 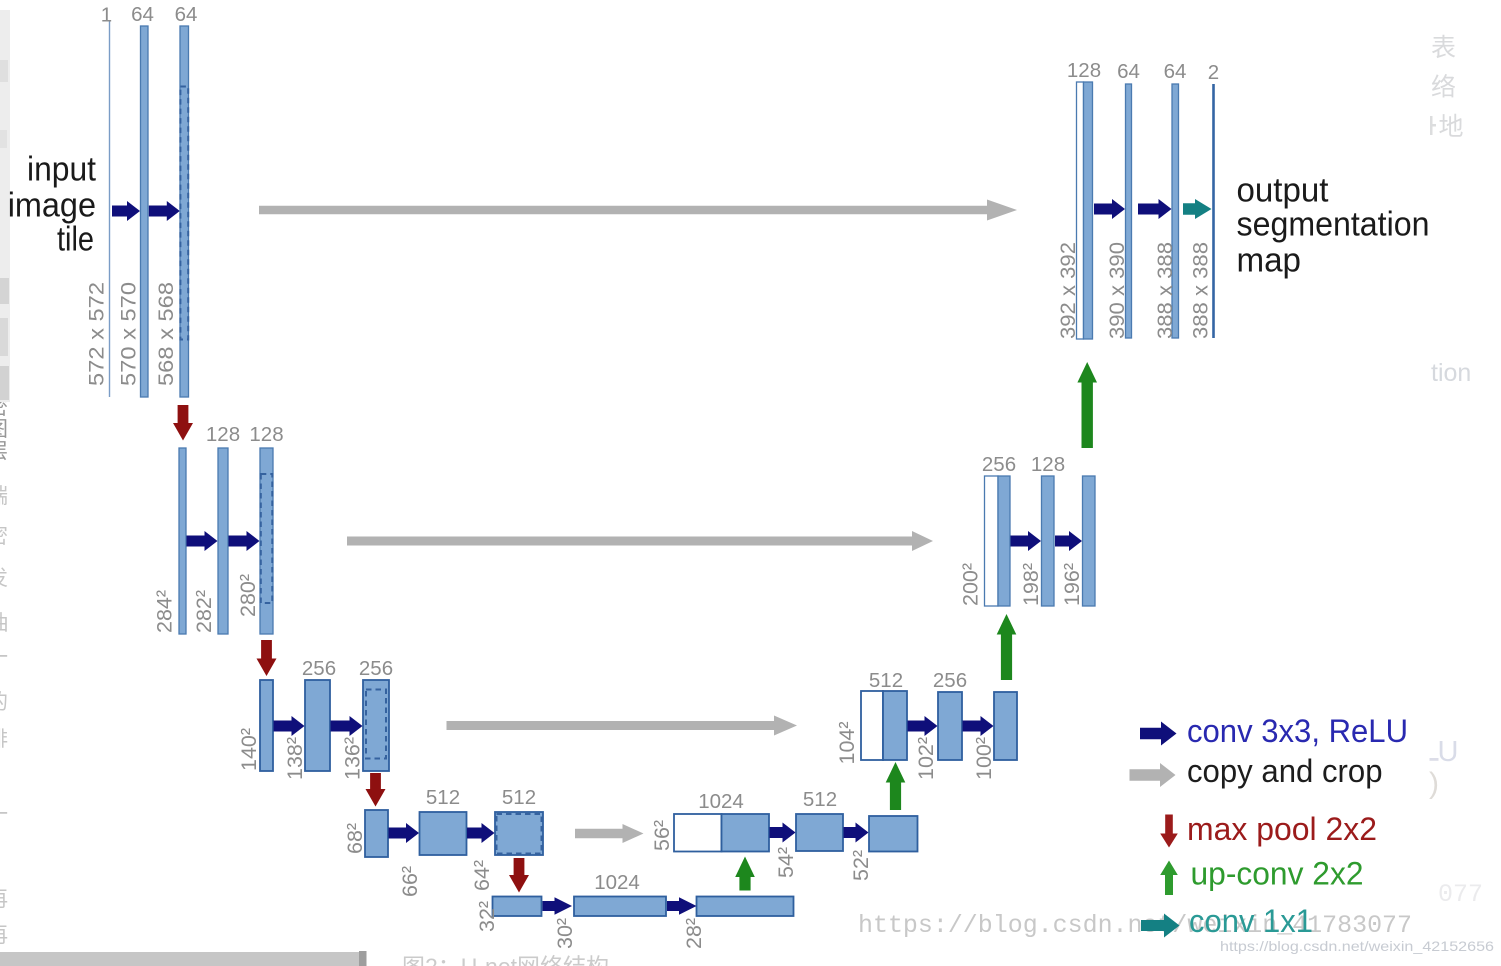 I want to click on svg-text: 136², so click(x=353, y=758).